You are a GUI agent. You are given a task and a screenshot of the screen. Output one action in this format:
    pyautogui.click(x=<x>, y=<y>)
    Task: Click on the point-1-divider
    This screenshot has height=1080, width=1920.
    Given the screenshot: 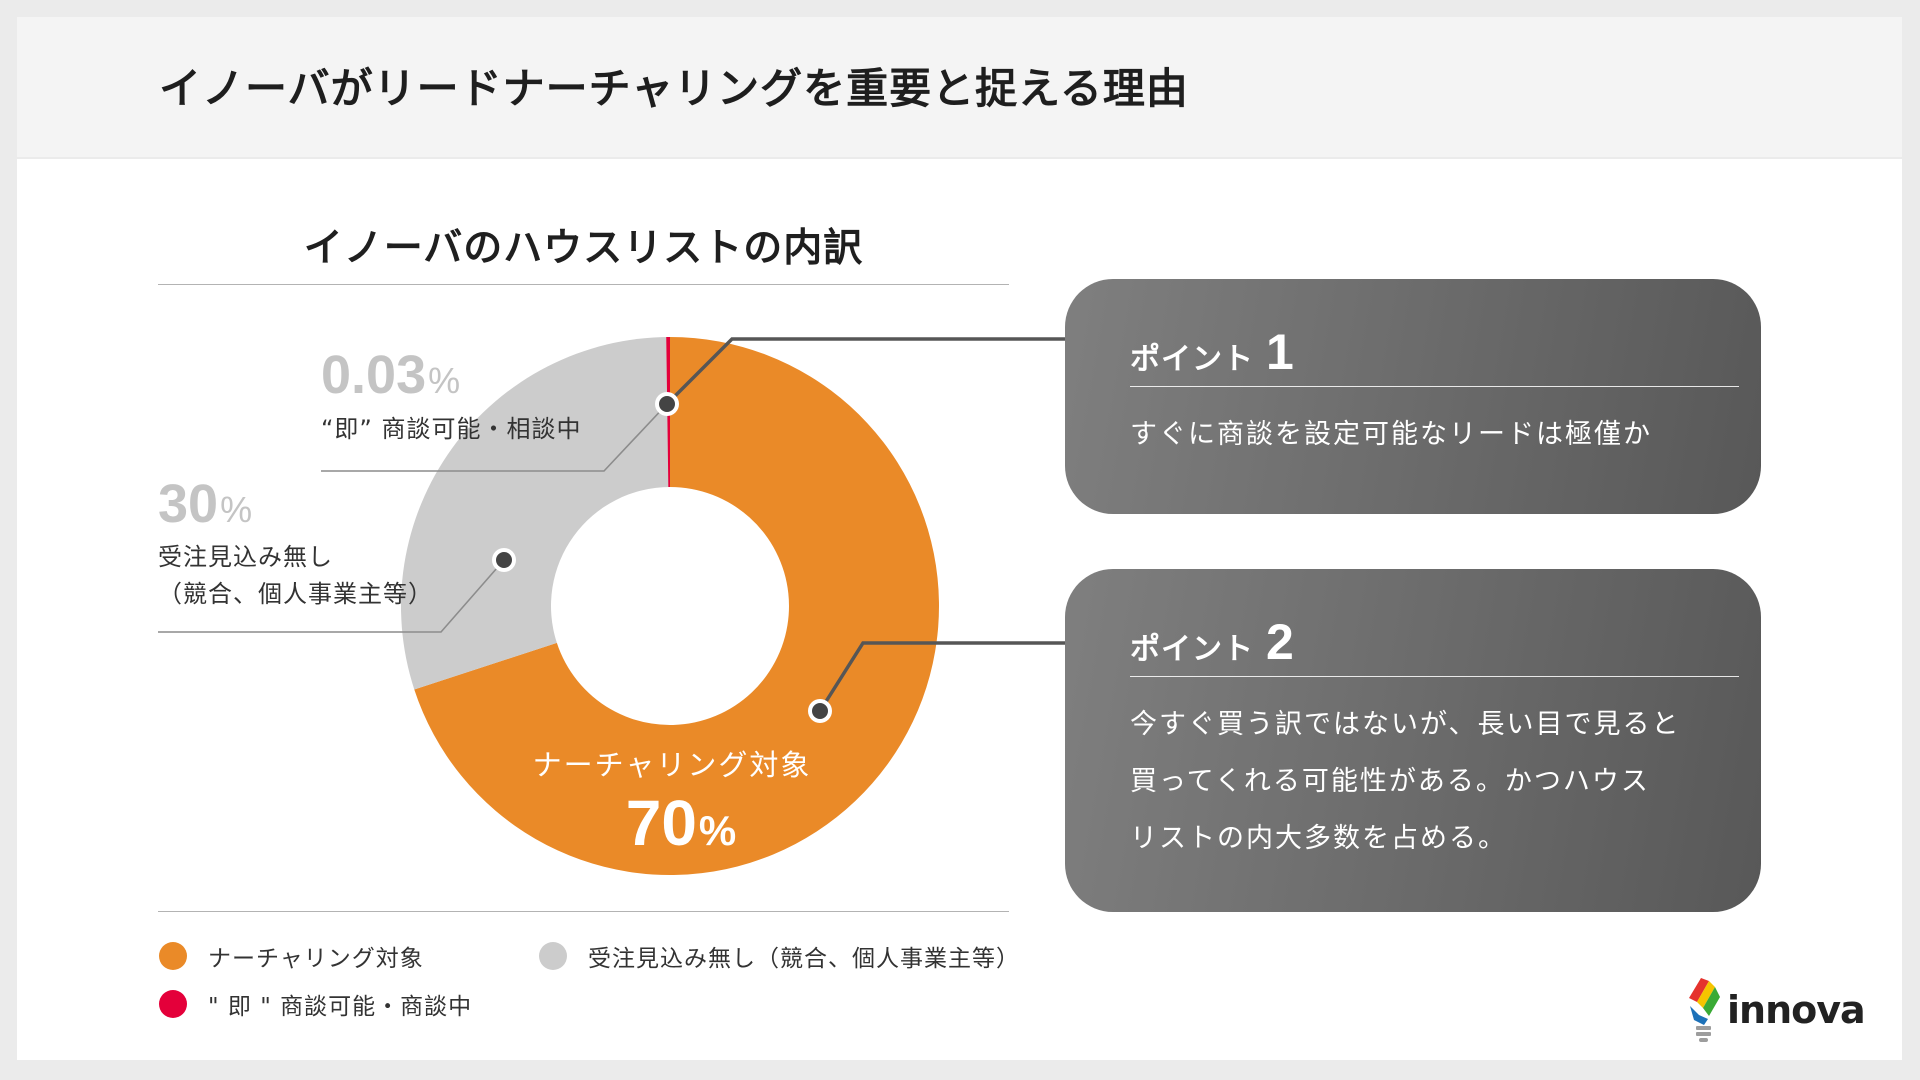 What is the action you would take?
    pyautogui.click(x=1434, y=386)
    